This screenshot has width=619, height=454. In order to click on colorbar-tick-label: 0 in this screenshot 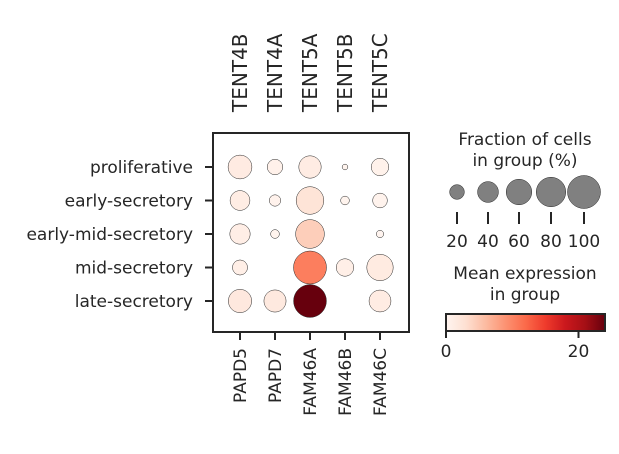, I will do `click(446, 352)`.